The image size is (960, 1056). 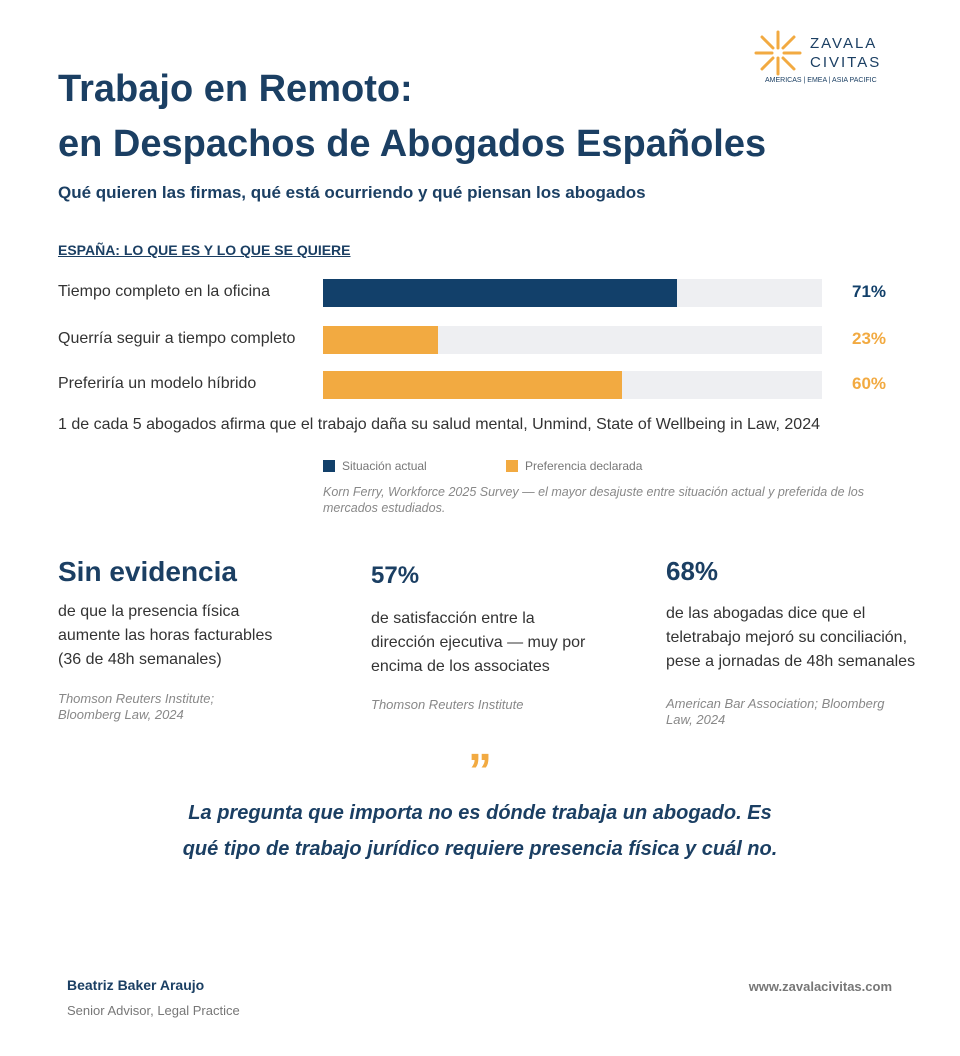 I want to click on author: Beatriz Baker Araujo, so click(x=136, y=985).